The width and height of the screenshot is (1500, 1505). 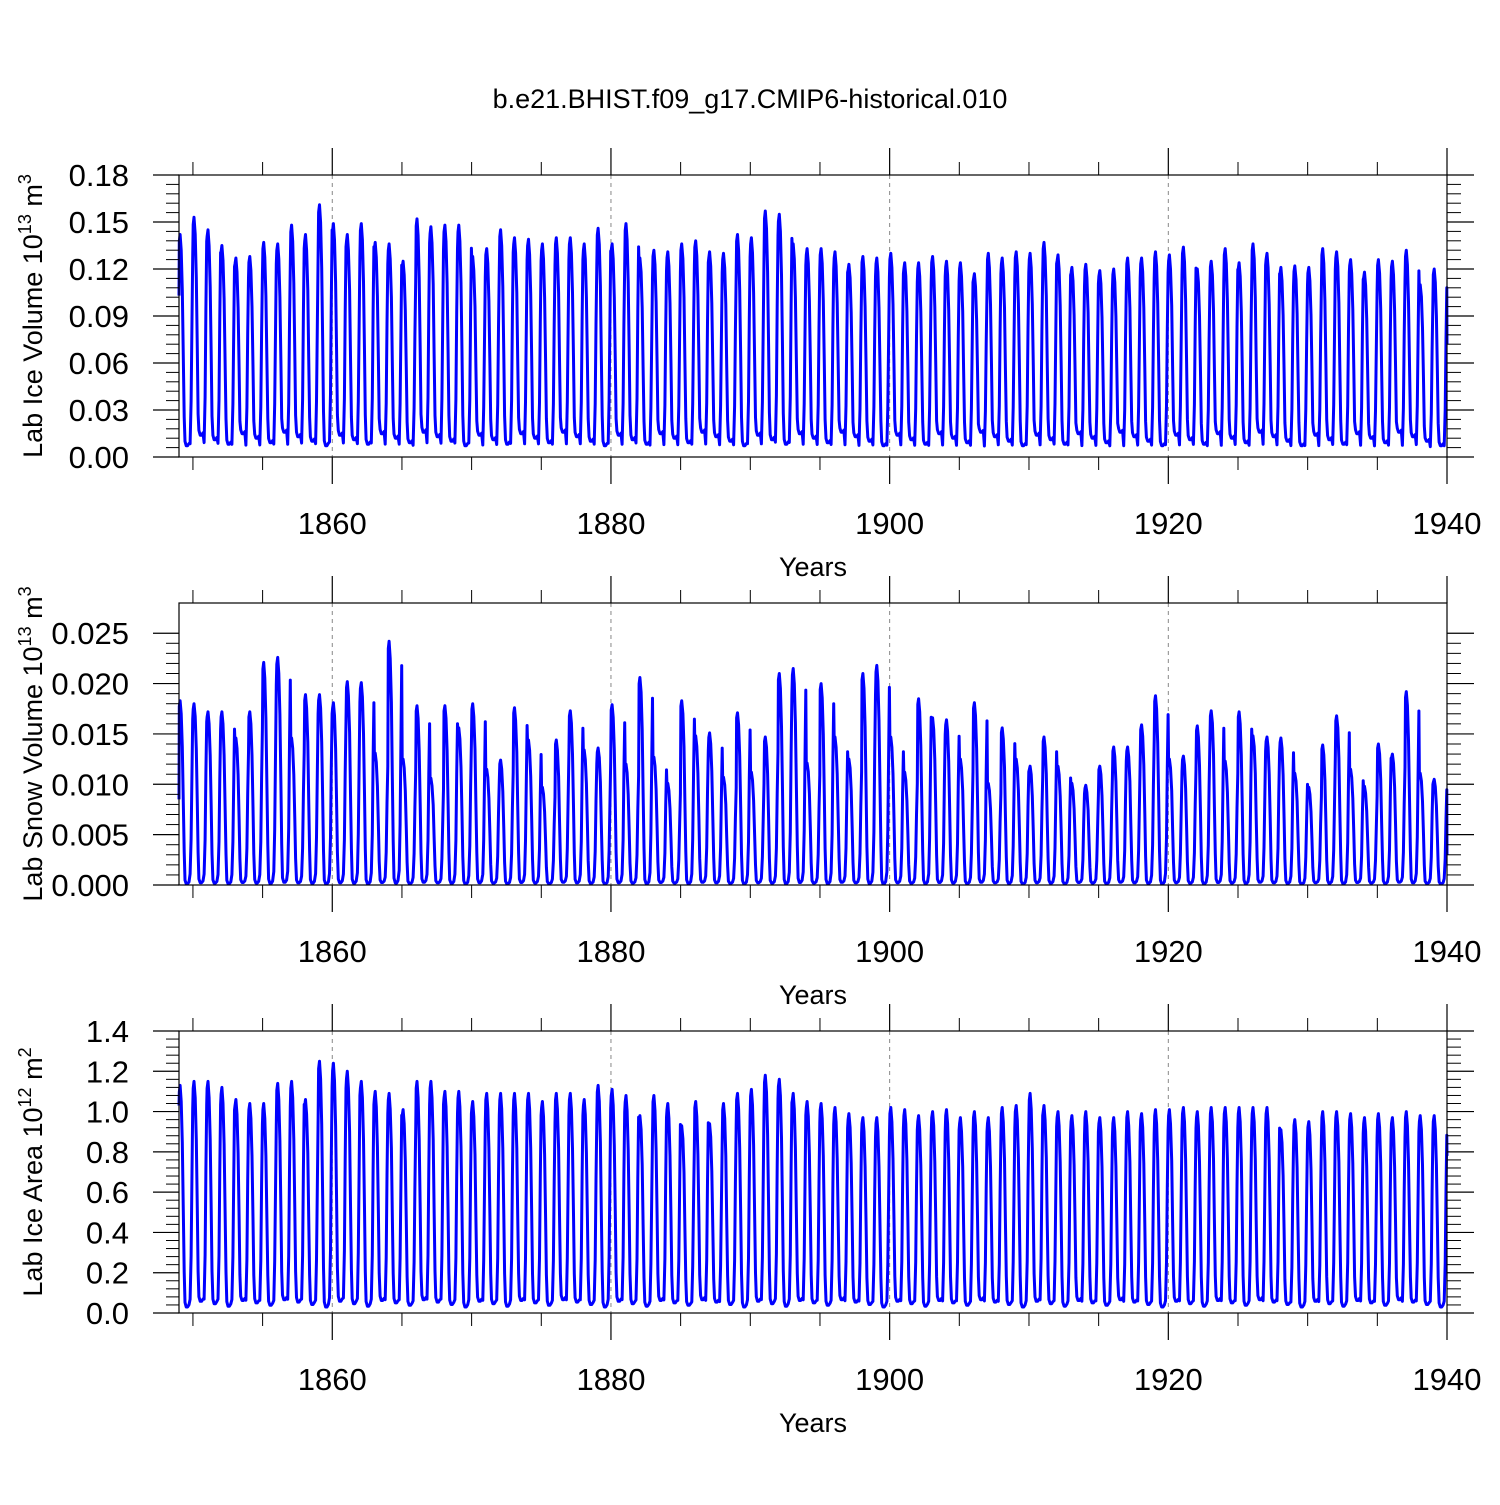 What do you see at coordinates (99, 457) in the screenshot?
I see `y-tick-label: 0.00` at bounding box center [99, 457].